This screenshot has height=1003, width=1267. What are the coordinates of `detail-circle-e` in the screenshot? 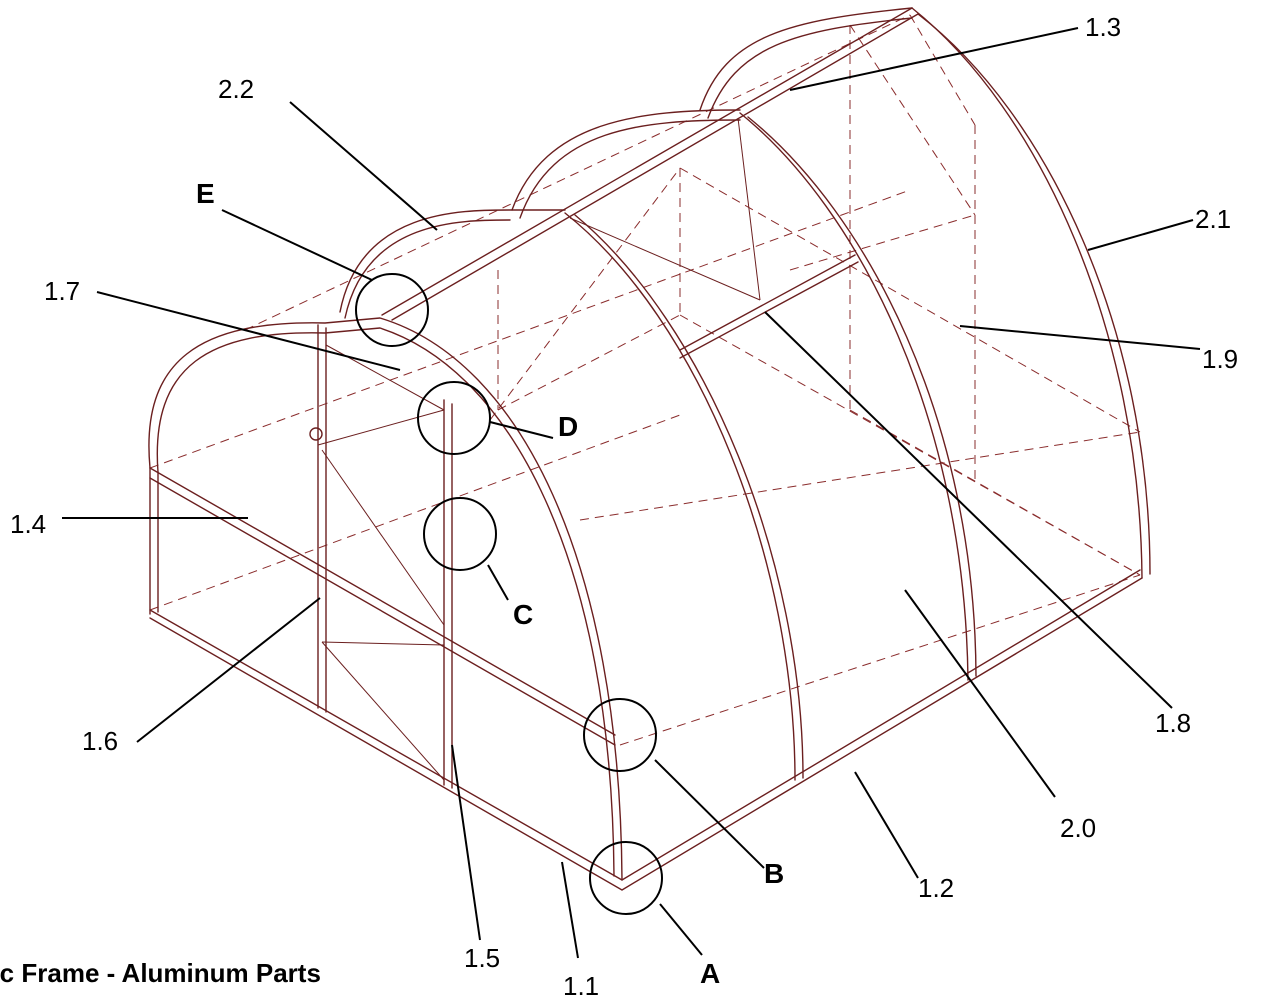 It's located at (392, 310).